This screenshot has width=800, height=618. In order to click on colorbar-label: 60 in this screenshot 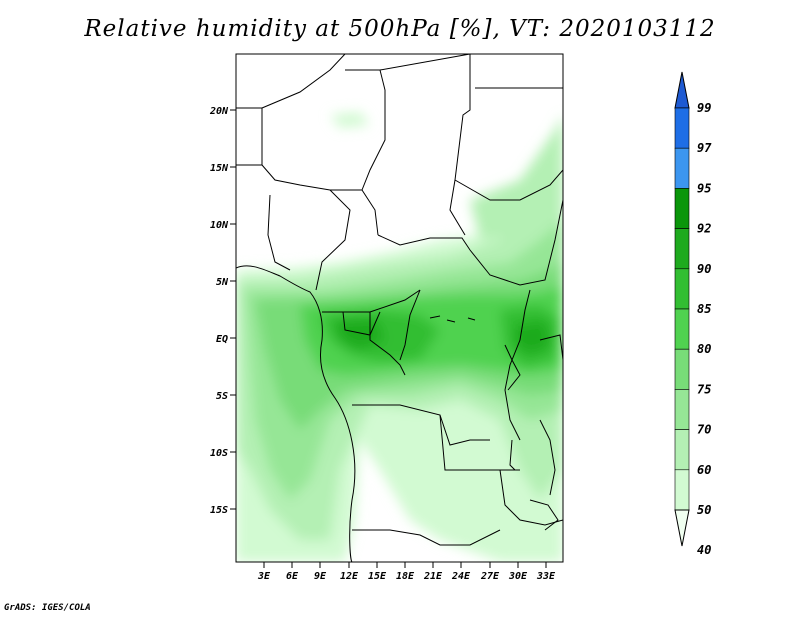, I will do `click(704, 470)`.